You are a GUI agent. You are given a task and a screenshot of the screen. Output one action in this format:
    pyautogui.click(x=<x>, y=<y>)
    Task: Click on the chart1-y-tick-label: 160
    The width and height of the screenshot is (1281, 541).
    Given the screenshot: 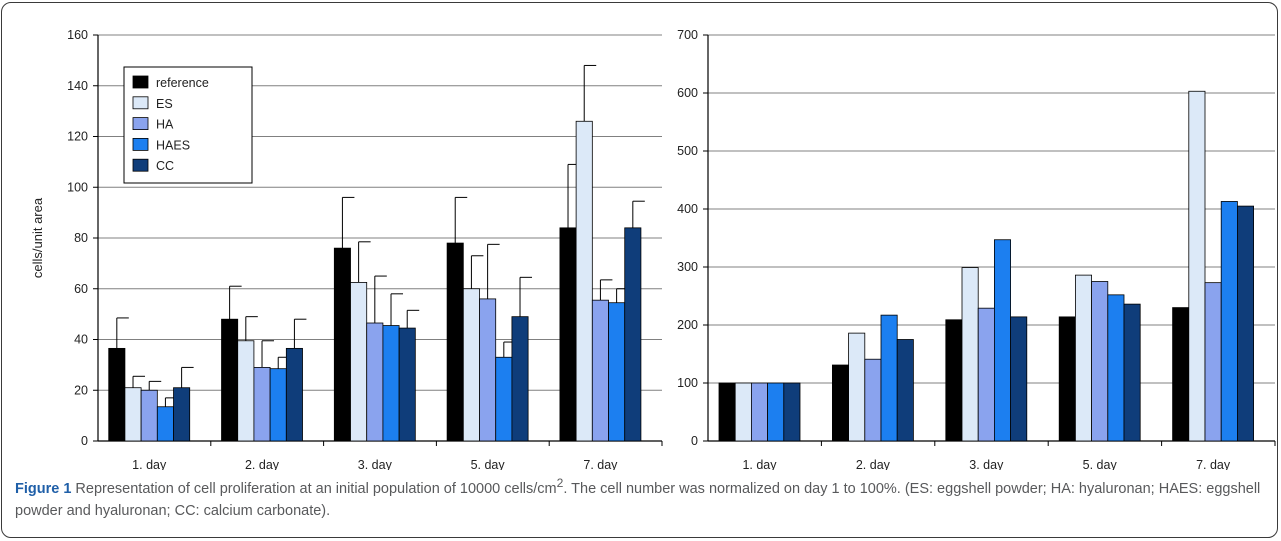 What is the action you would take?
    pyautogui.click(x=77, y=35)
    